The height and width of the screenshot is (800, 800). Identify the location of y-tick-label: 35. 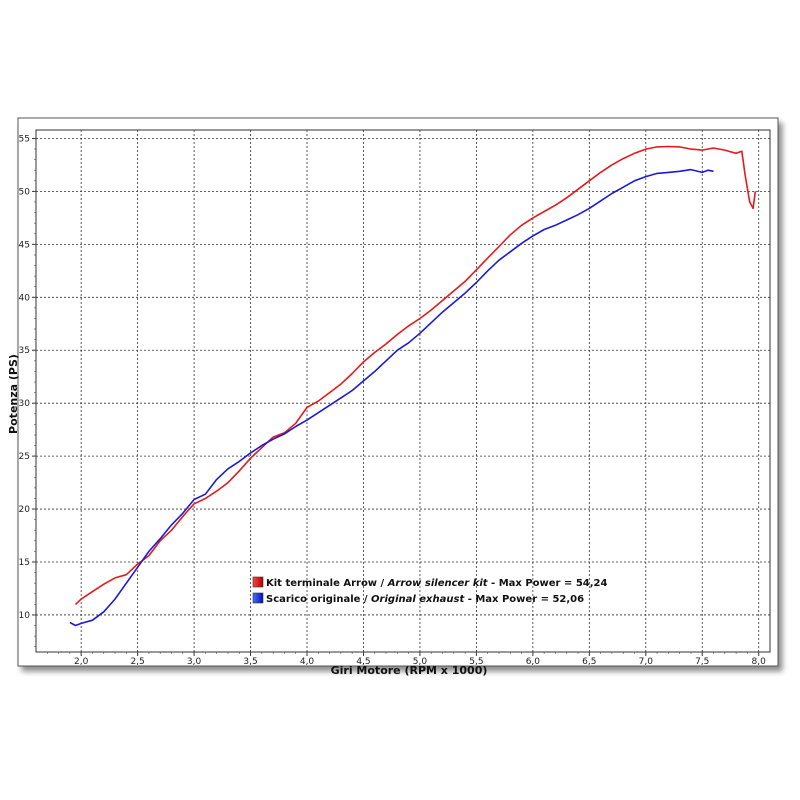
(24, 351).